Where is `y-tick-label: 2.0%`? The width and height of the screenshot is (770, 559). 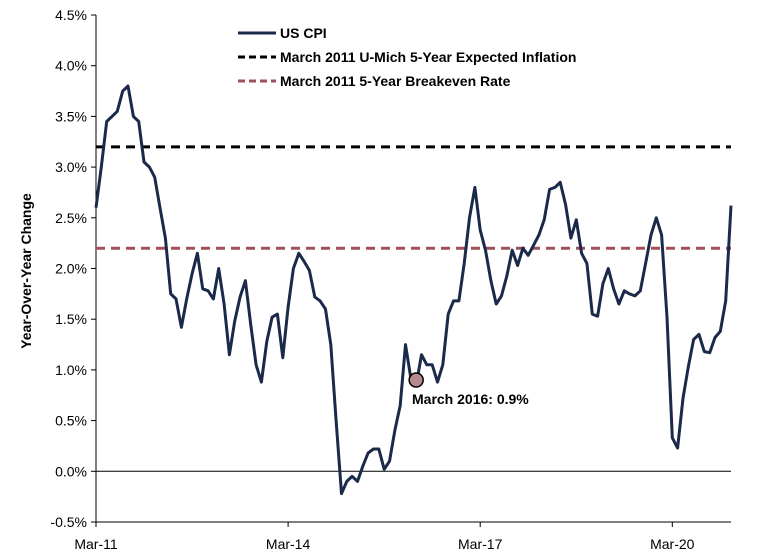 y-tick-label: 2.0% is located at coordinates (71, 269).